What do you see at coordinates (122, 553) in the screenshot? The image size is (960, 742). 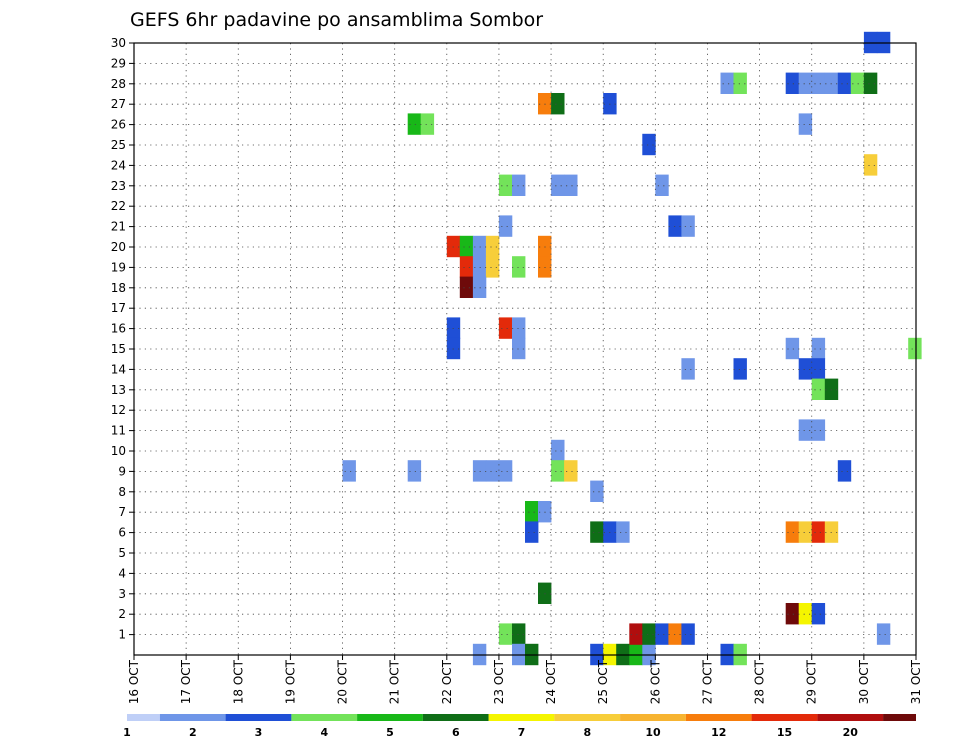 I see `y-tick-label: 5` at bounding box center [122, 553].